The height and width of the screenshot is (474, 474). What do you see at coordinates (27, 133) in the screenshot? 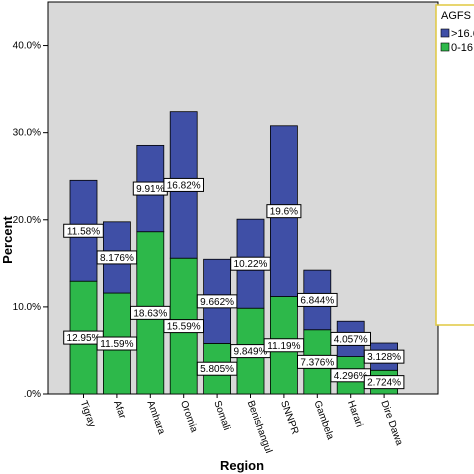
I see `y-tick-label: 30.0%` at bounding box center [27, 133].